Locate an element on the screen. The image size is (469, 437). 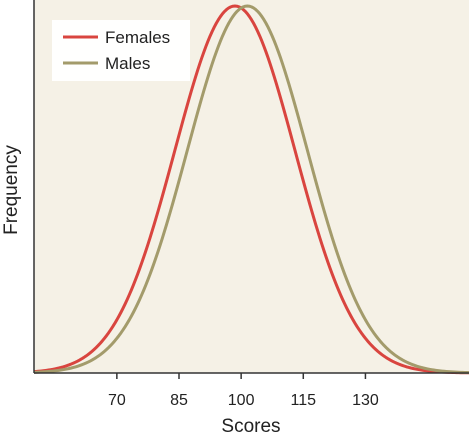
legend: Females Males is located at coordinates (121, 50).